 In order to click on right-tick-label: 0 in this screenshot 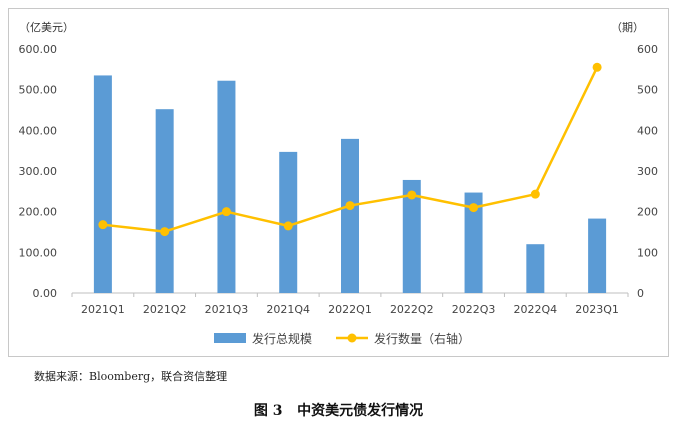, I will do `click(640, 293)`.